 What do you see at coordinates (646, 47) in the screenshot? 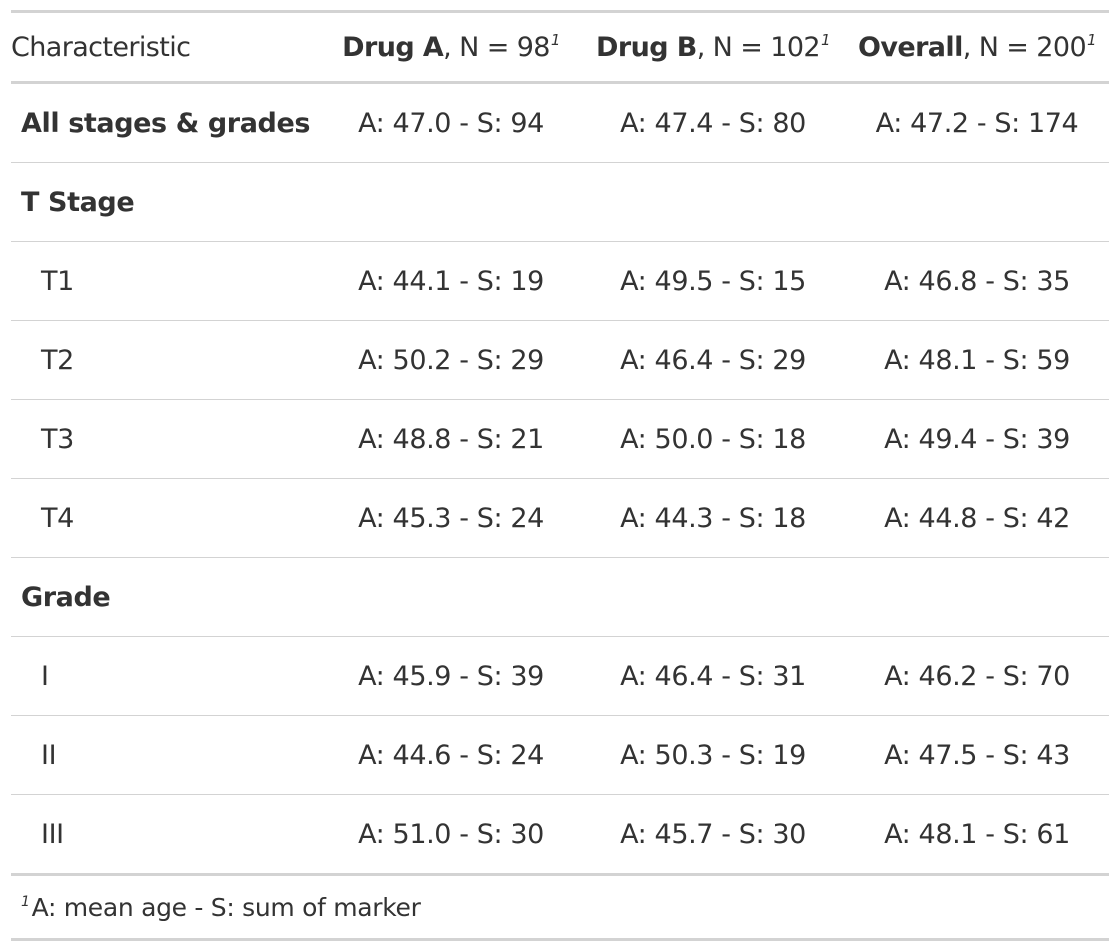
I see `header-group-name: Drug B` at bounding box center [646, 47].